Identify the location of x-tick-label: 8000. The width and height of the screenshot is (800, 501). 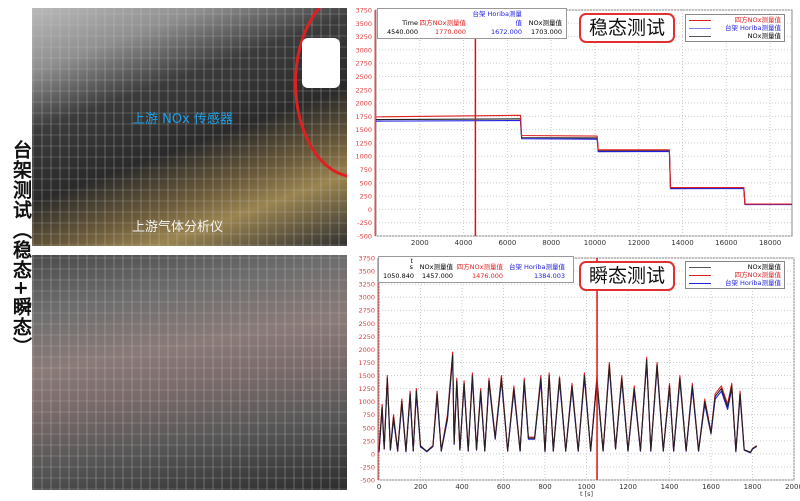
(551, 243).